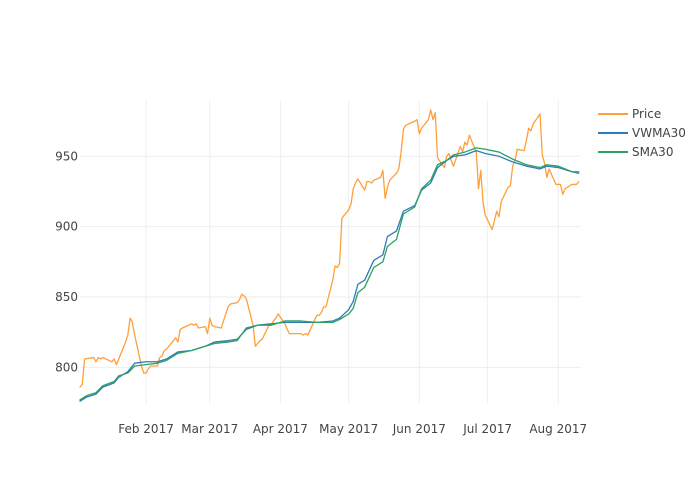 This screenshot has height=500, width=700. Describe the element at coordinates (629, 114) in the screenshot. I see `legend-item-price: Price` at that location.